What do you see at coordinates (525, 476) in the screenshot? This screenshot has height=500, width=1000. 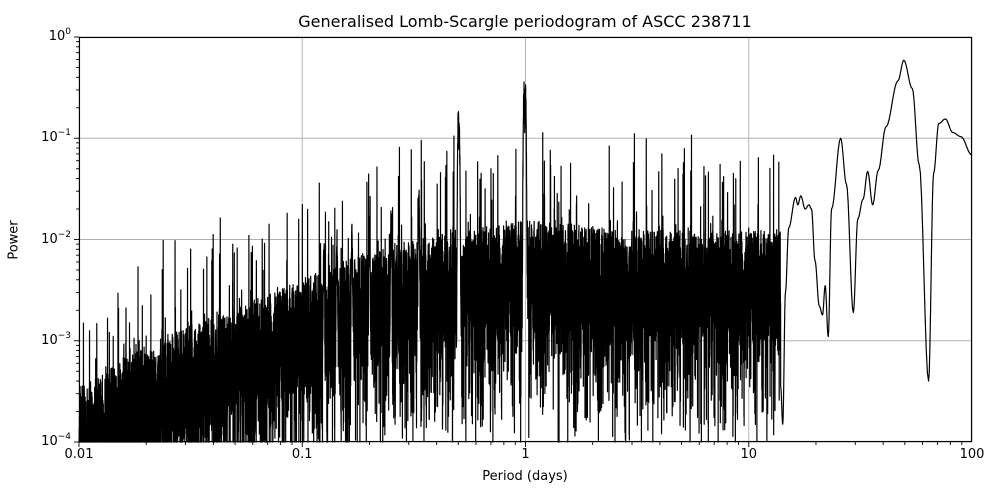 I see `x-axis-label: Period (days)` at bounding box center [525, 476].